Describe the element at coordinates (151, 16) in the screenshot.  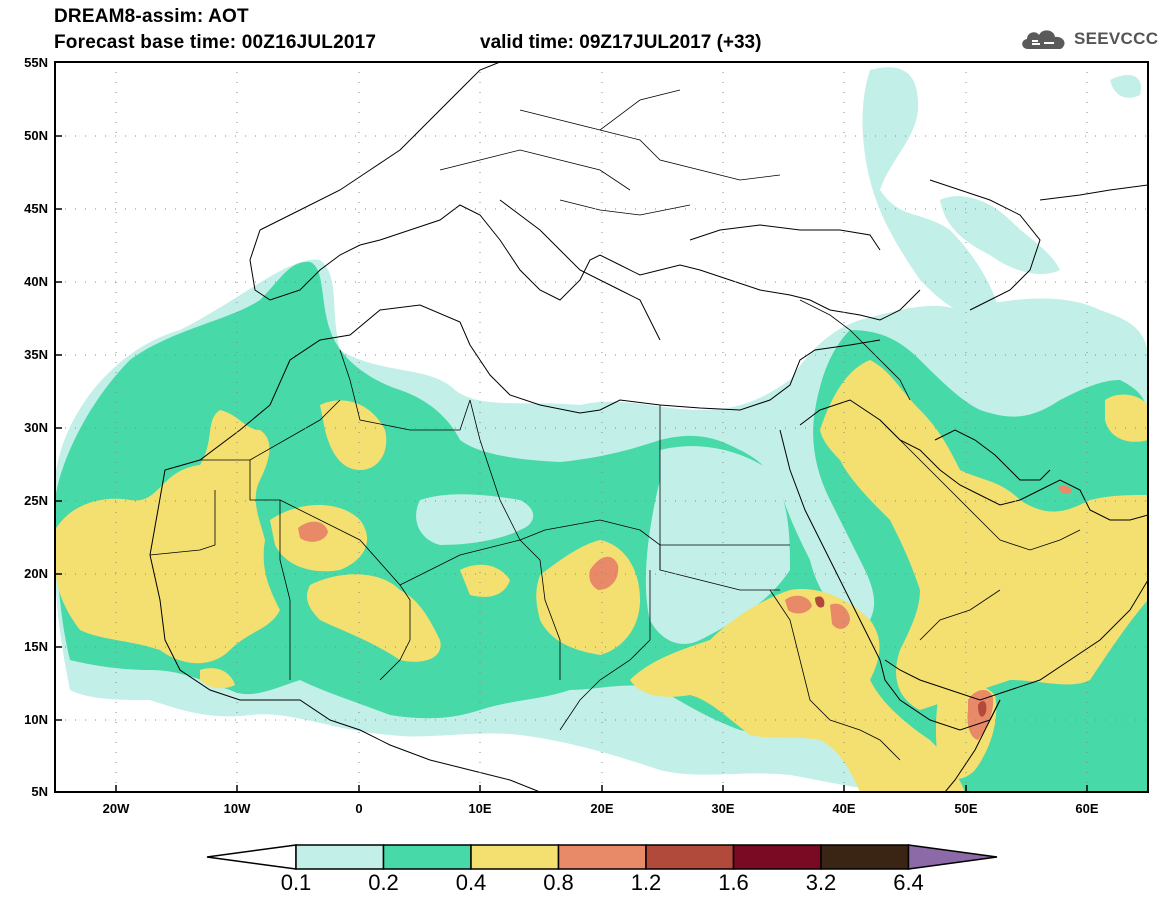
I see `chart-title: DREAM8-assim: AOT` at that location.